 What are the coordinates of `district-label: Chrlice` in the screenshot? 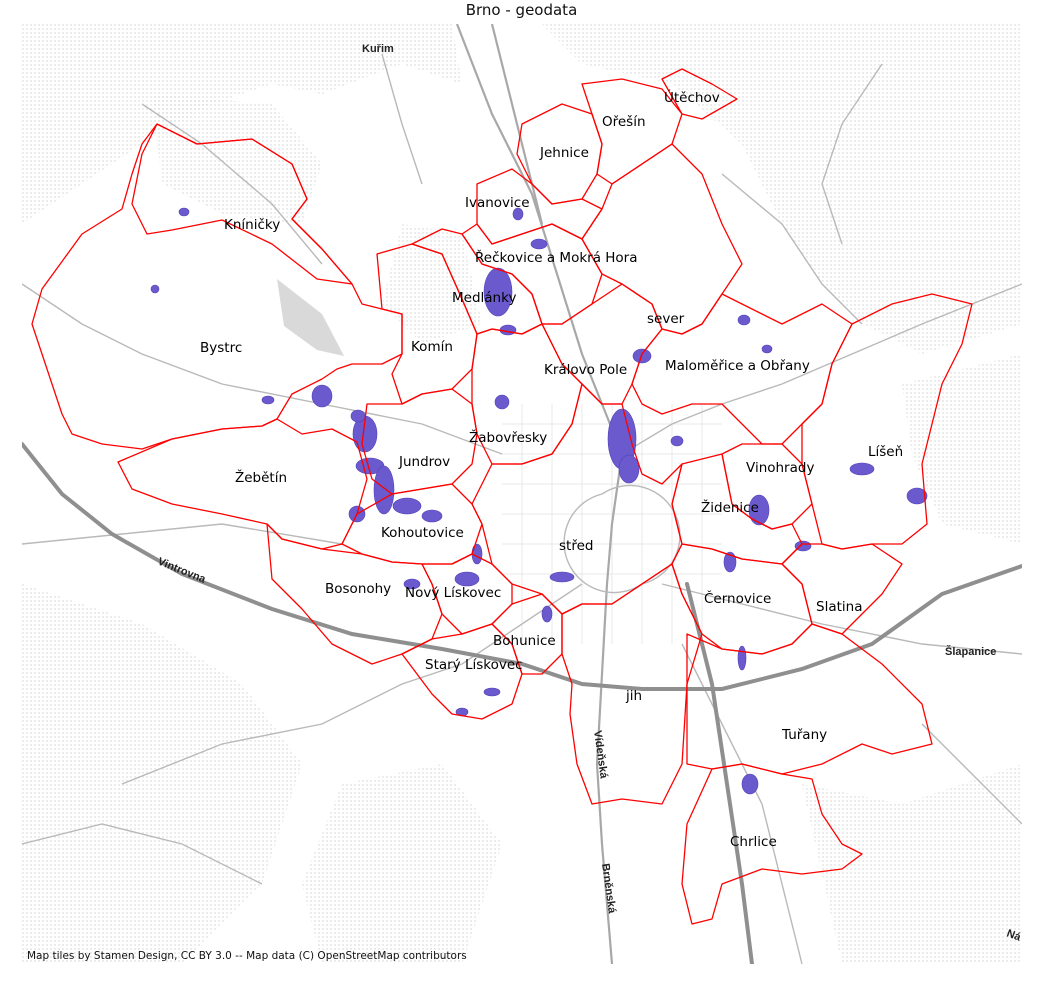 It's located at (753, 842).